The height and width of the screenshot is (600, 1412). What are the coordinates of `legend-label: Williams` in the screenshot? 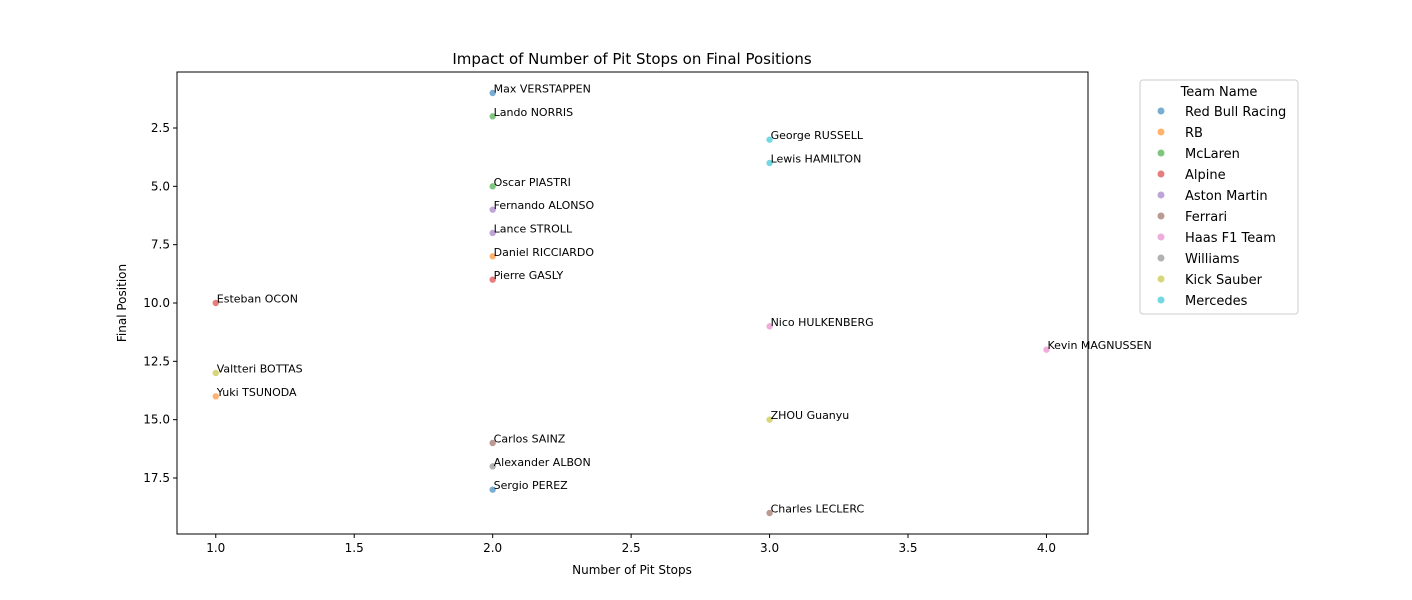 It's located at (1212, 259).